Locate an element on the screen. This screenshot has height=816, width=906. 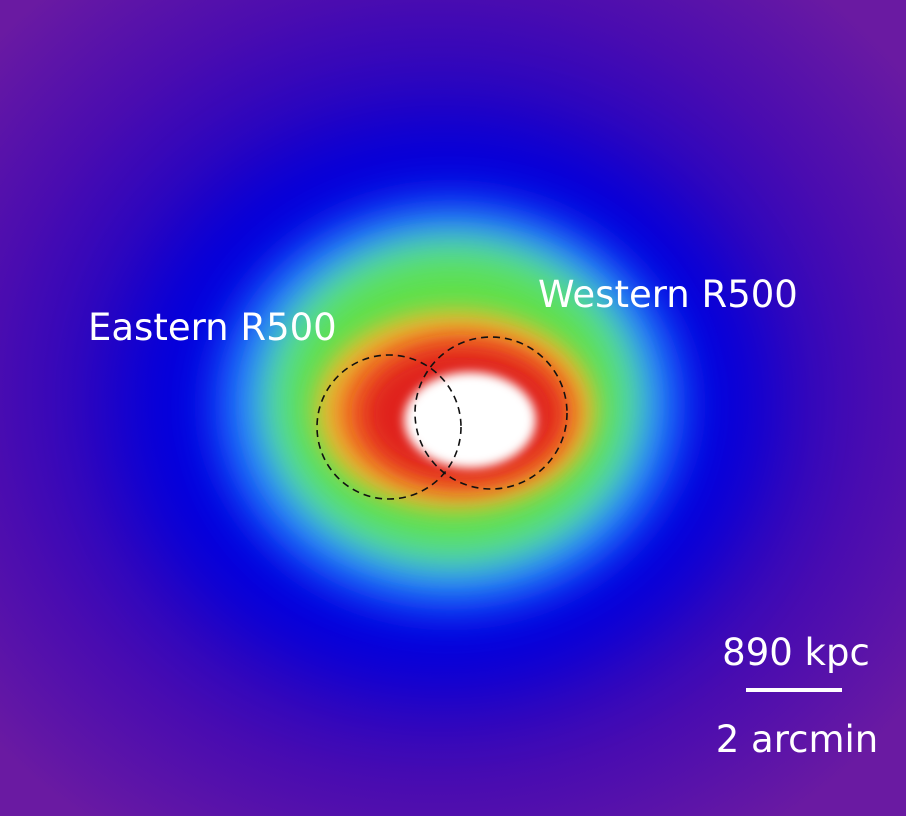
scale-bar-angle: 2 arcmin is located at coordinates (797, 739).